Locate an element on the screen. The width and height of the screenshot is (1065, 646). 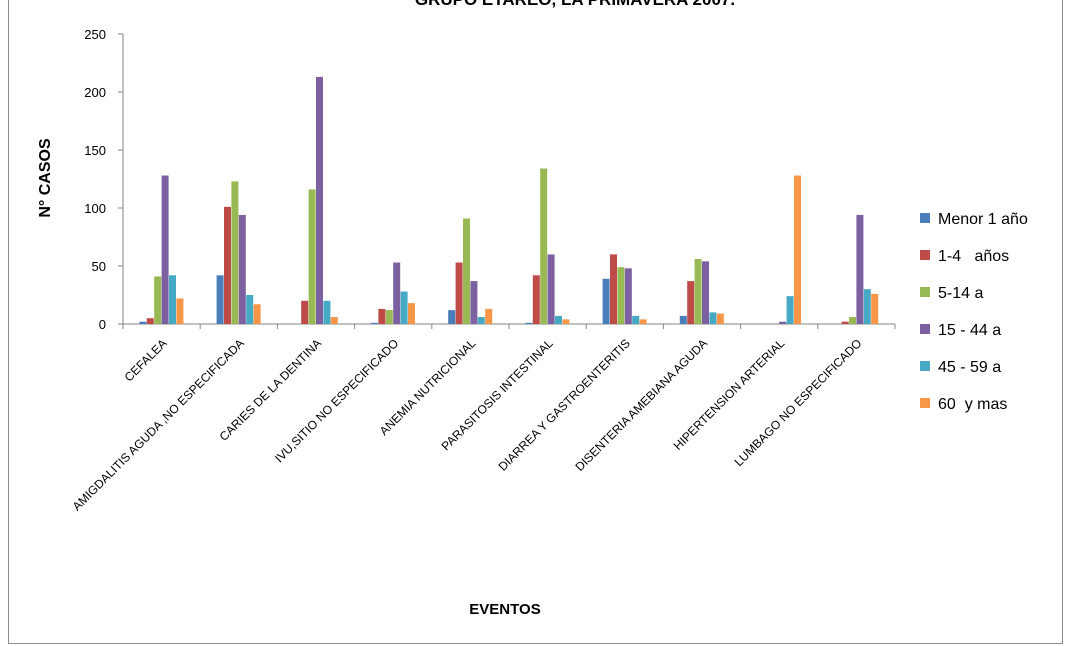
y-axis-title: N° CASOS is located at coordinates (45, 178).